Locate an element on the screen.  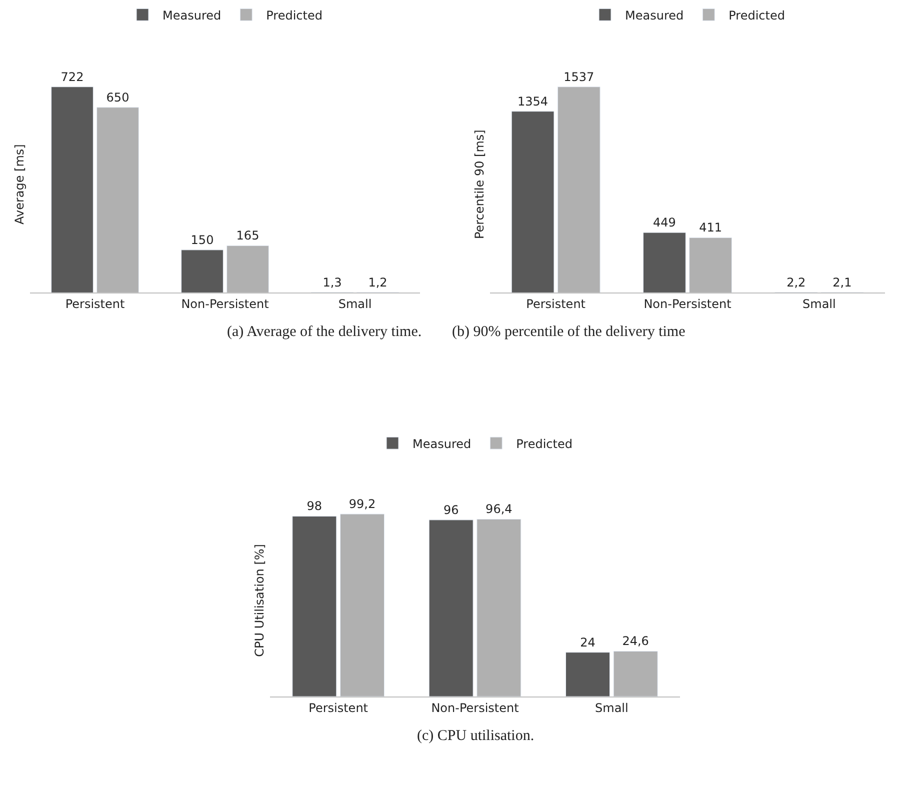
data-label: 99,2 is located at coordinates (362, 504).